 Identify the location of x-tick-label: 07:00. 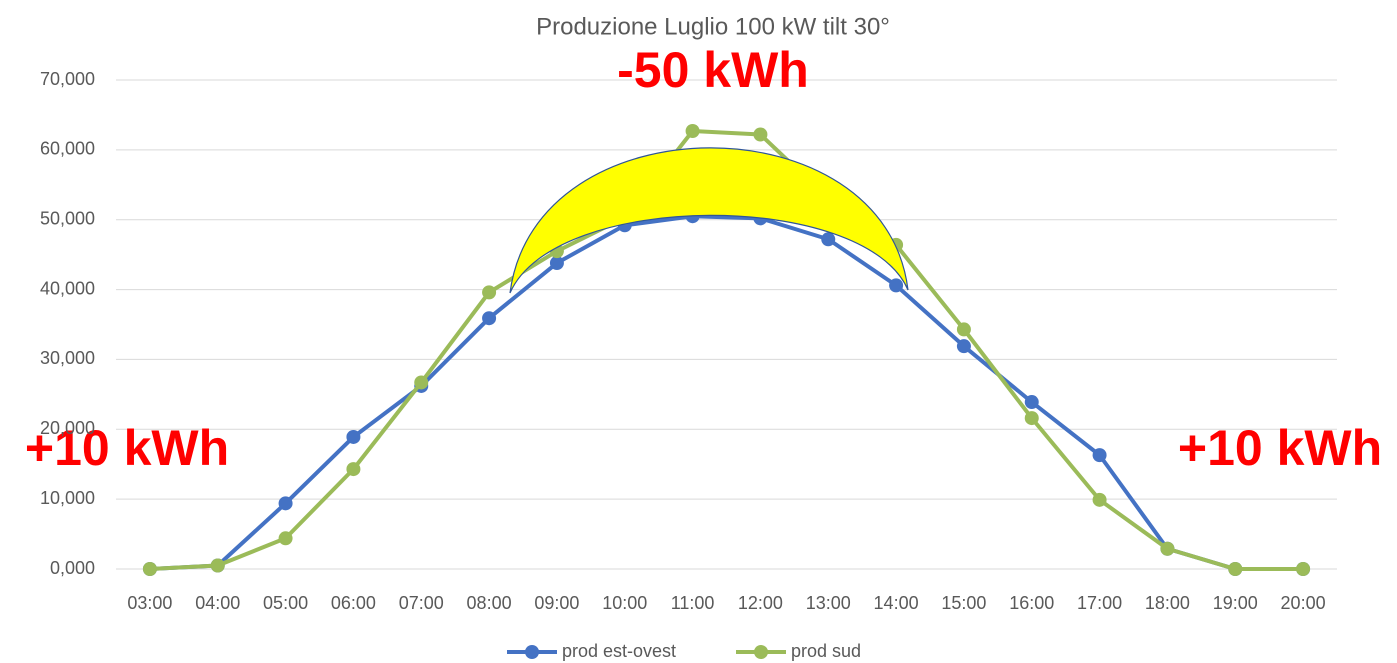
(421, 603).